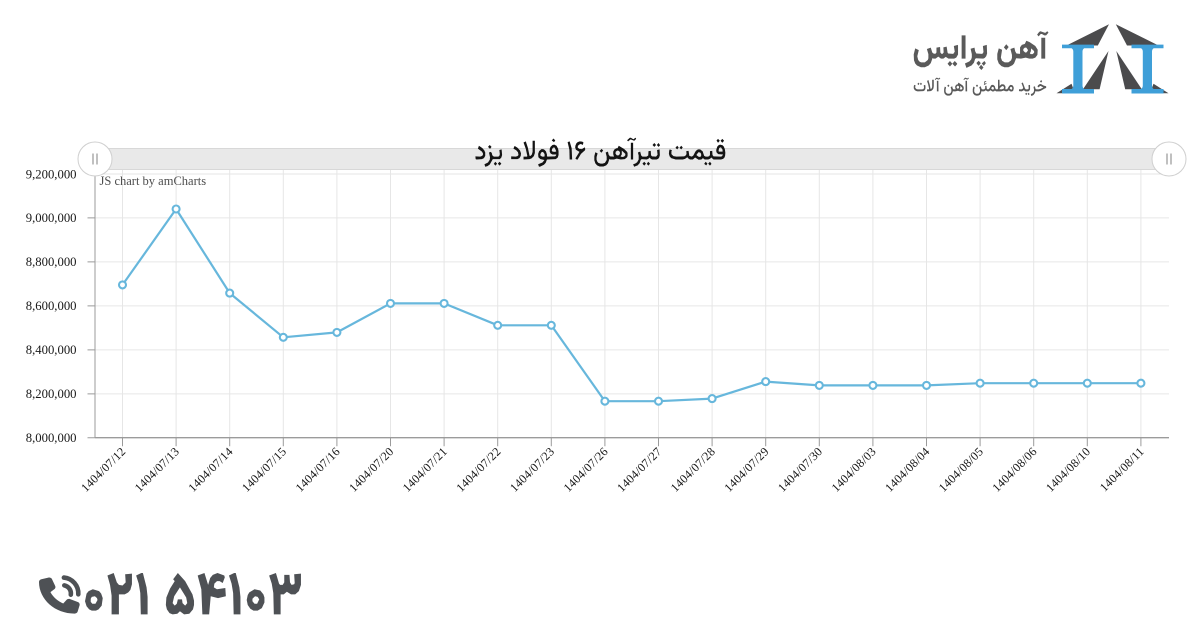 Image resolution: width=1200 pixels, height=641 pixels. Describe the element at coordinates (51, 394) in the screenshot. I see `svg-text: 8,200,000` at that location.